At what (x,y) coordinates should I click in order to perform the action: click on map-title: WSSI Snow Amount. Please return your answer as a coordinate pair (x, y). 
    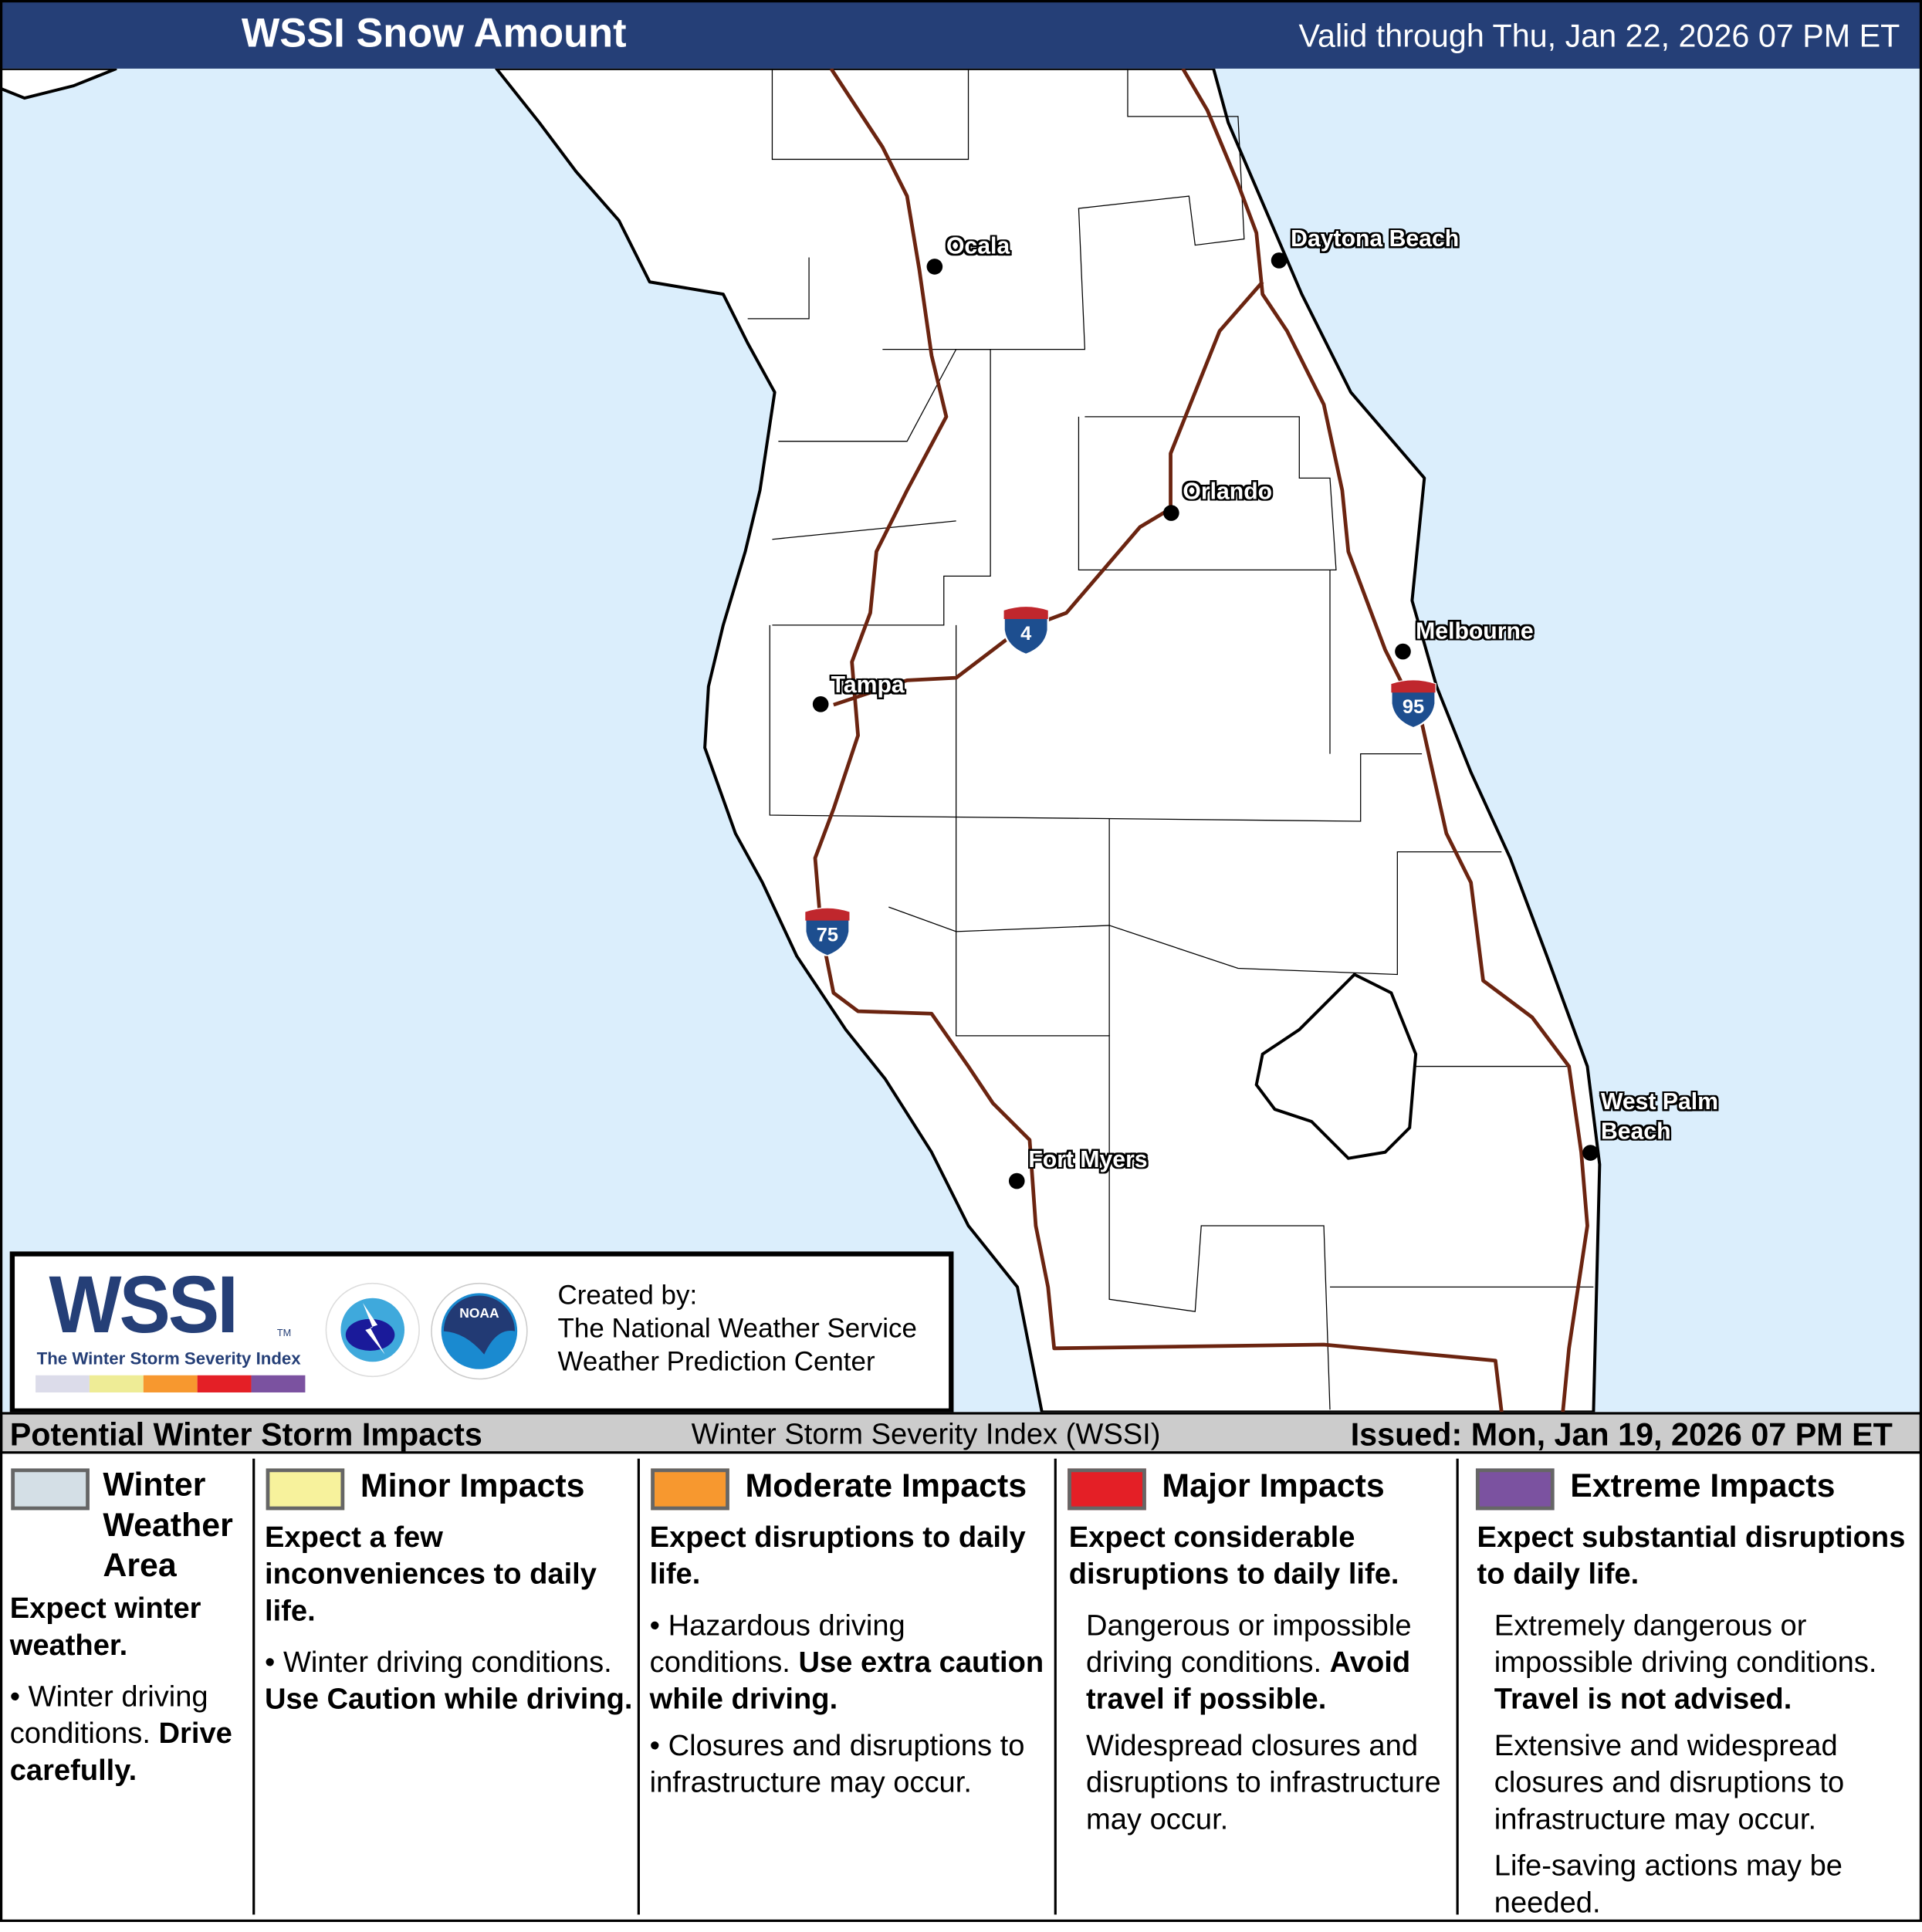
    Looking at the image, I should click on (434, 32).